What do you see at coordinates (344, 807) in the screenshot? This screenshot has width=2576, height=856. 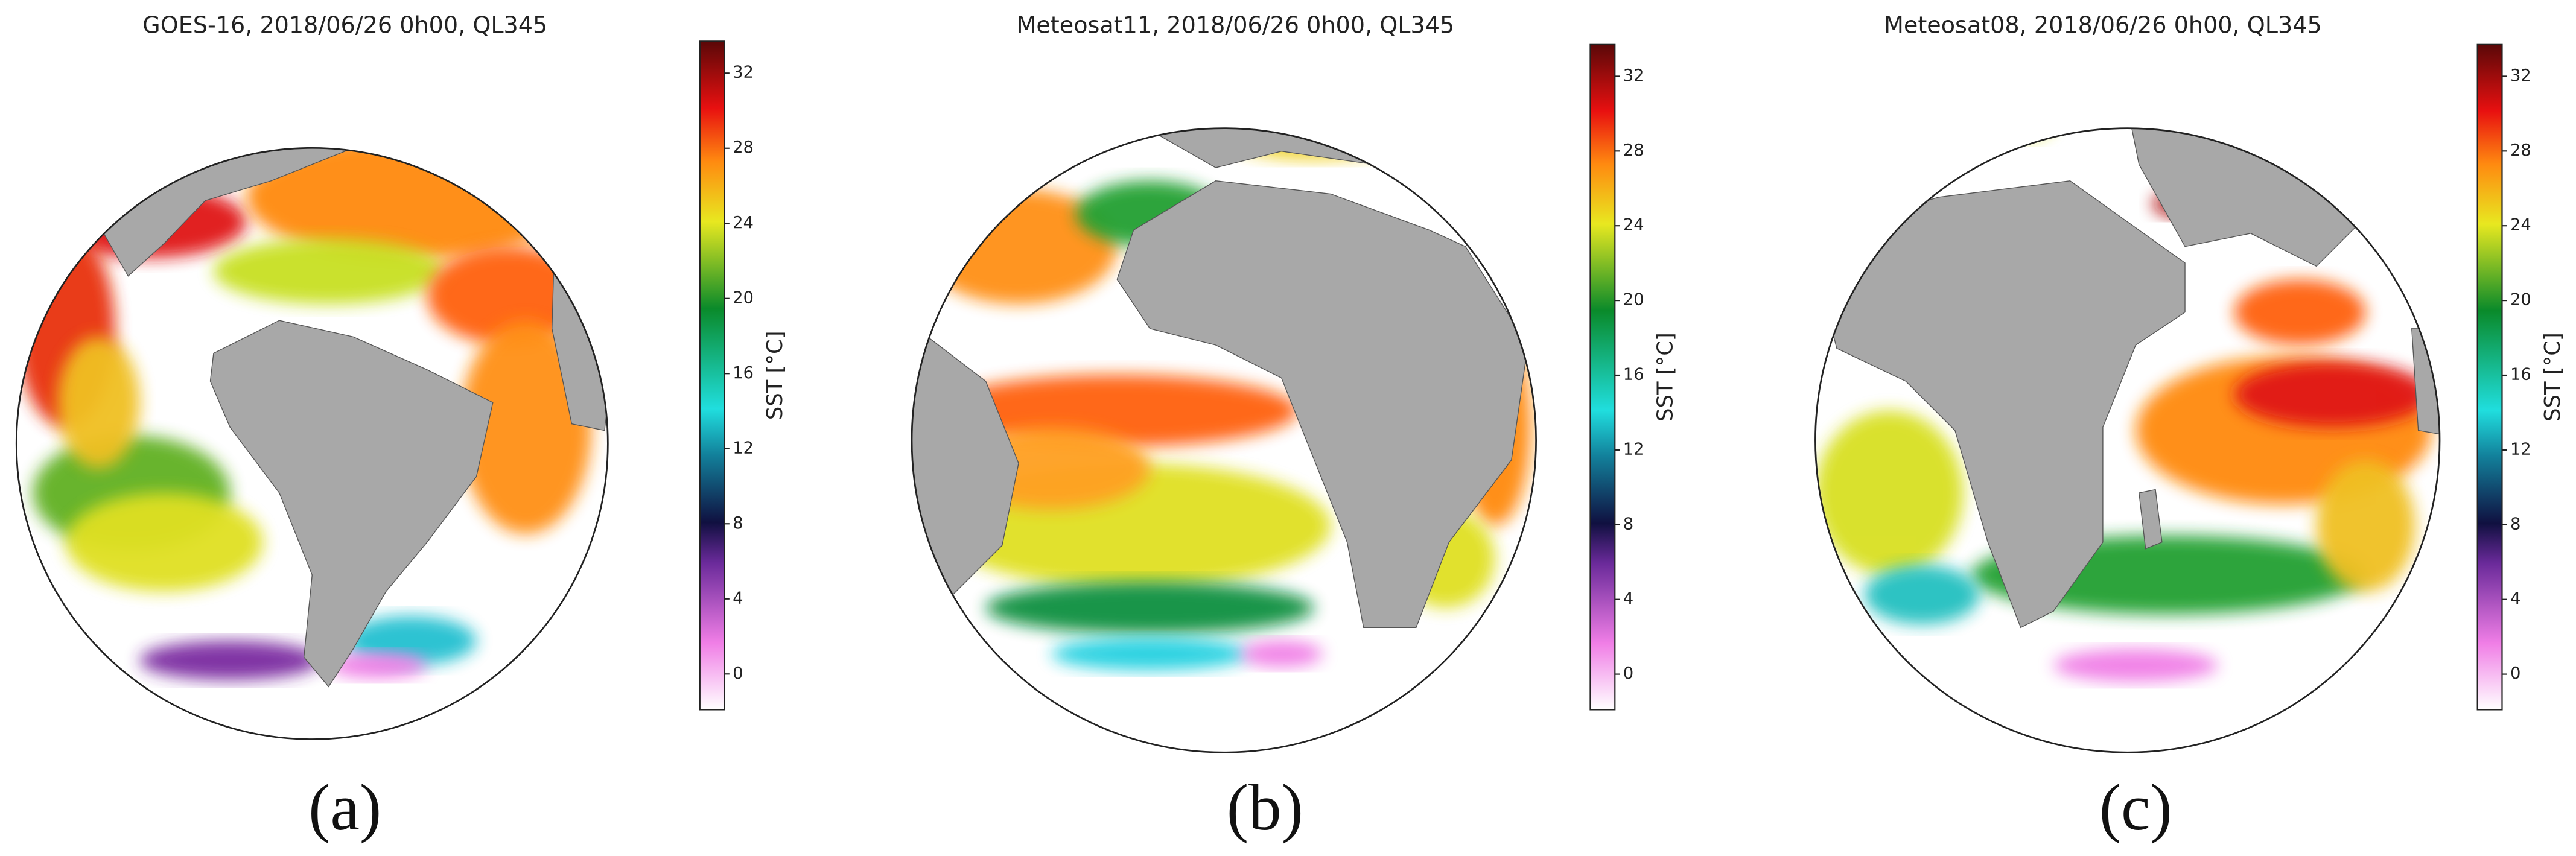 I see `panel-label: (a)` at bounding box center [344, 807].